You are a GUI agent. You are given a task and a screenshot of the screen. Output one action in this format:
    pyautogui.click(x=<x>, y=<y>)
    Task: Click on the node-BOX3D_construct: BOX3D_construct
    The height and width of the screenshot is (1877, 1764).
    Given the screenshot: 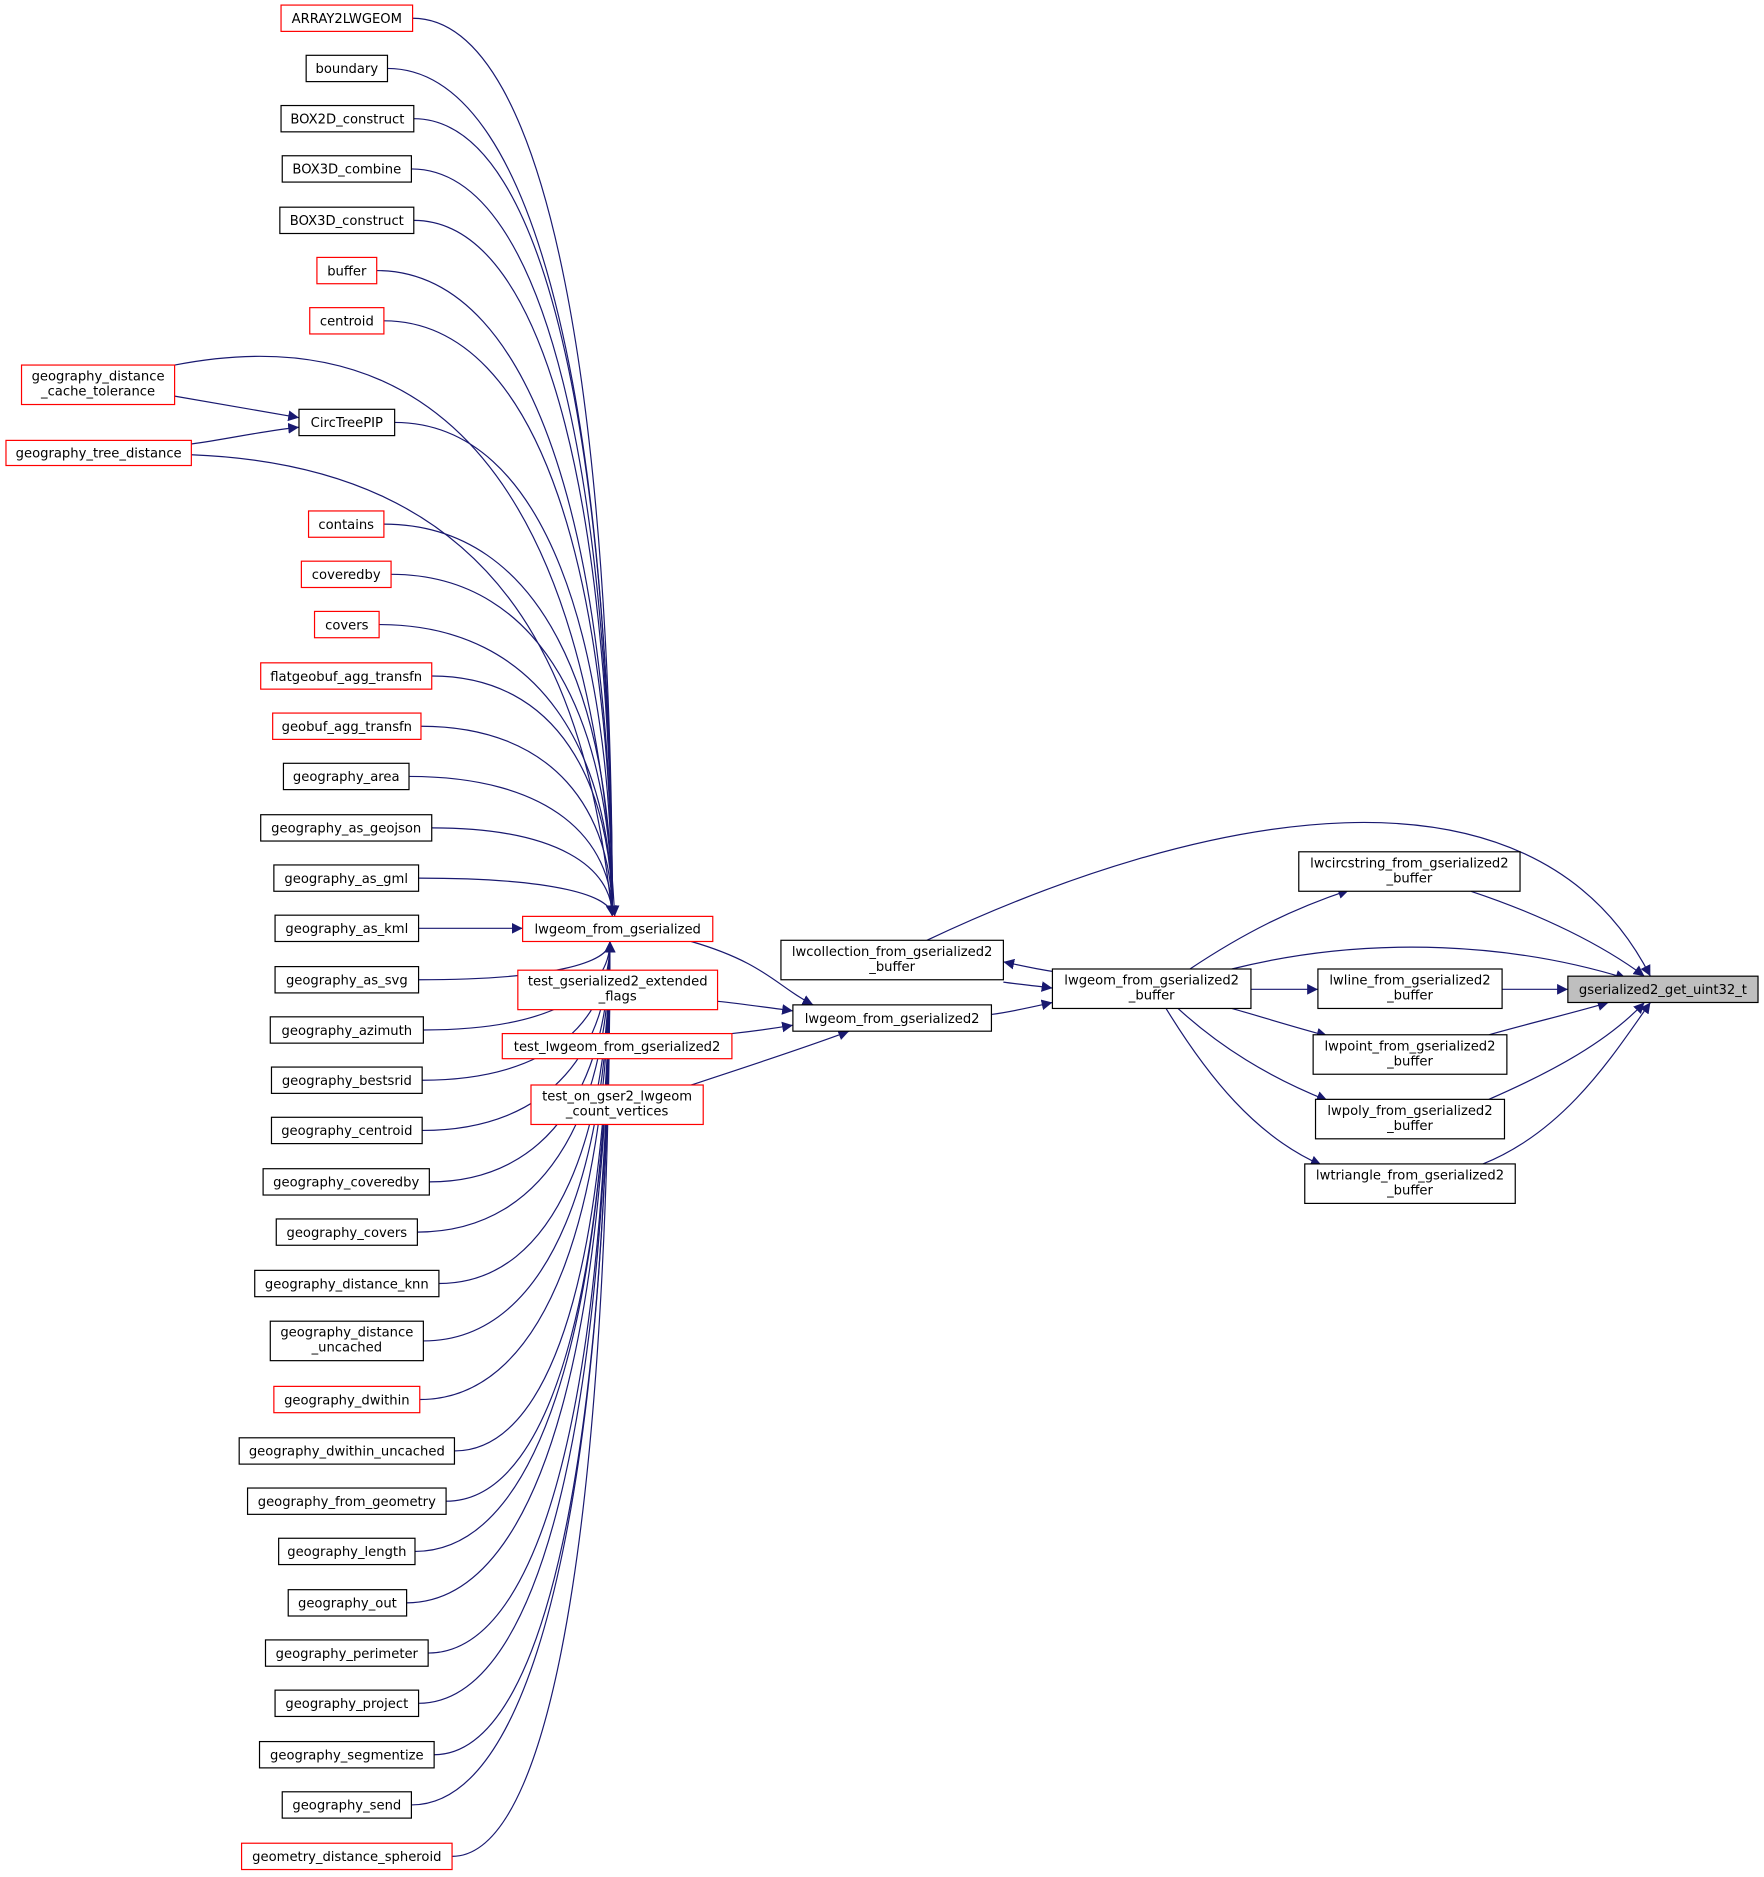 What is the action you would take?
    pyautogui.click(x=347, y=220)
    